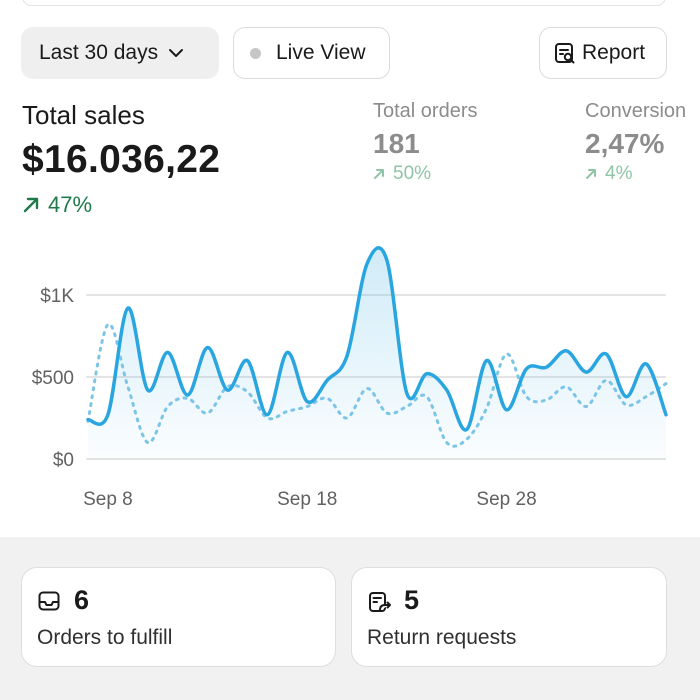 The width and height of the screenshot is (700, 700). I want to click on total-sales-value: $16.036,22, so click(121, 159).